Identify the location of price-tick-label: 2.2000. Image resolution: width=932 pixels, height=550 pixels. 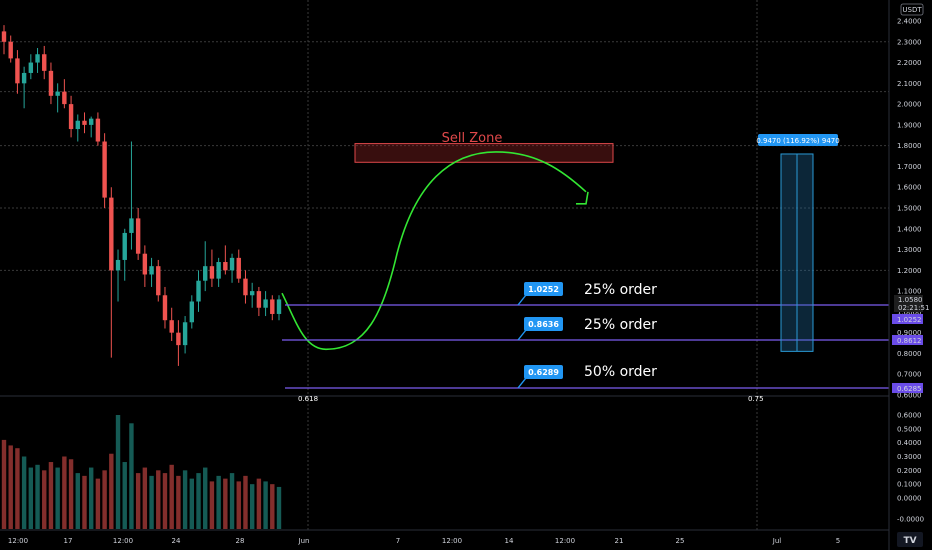
(909, 63).